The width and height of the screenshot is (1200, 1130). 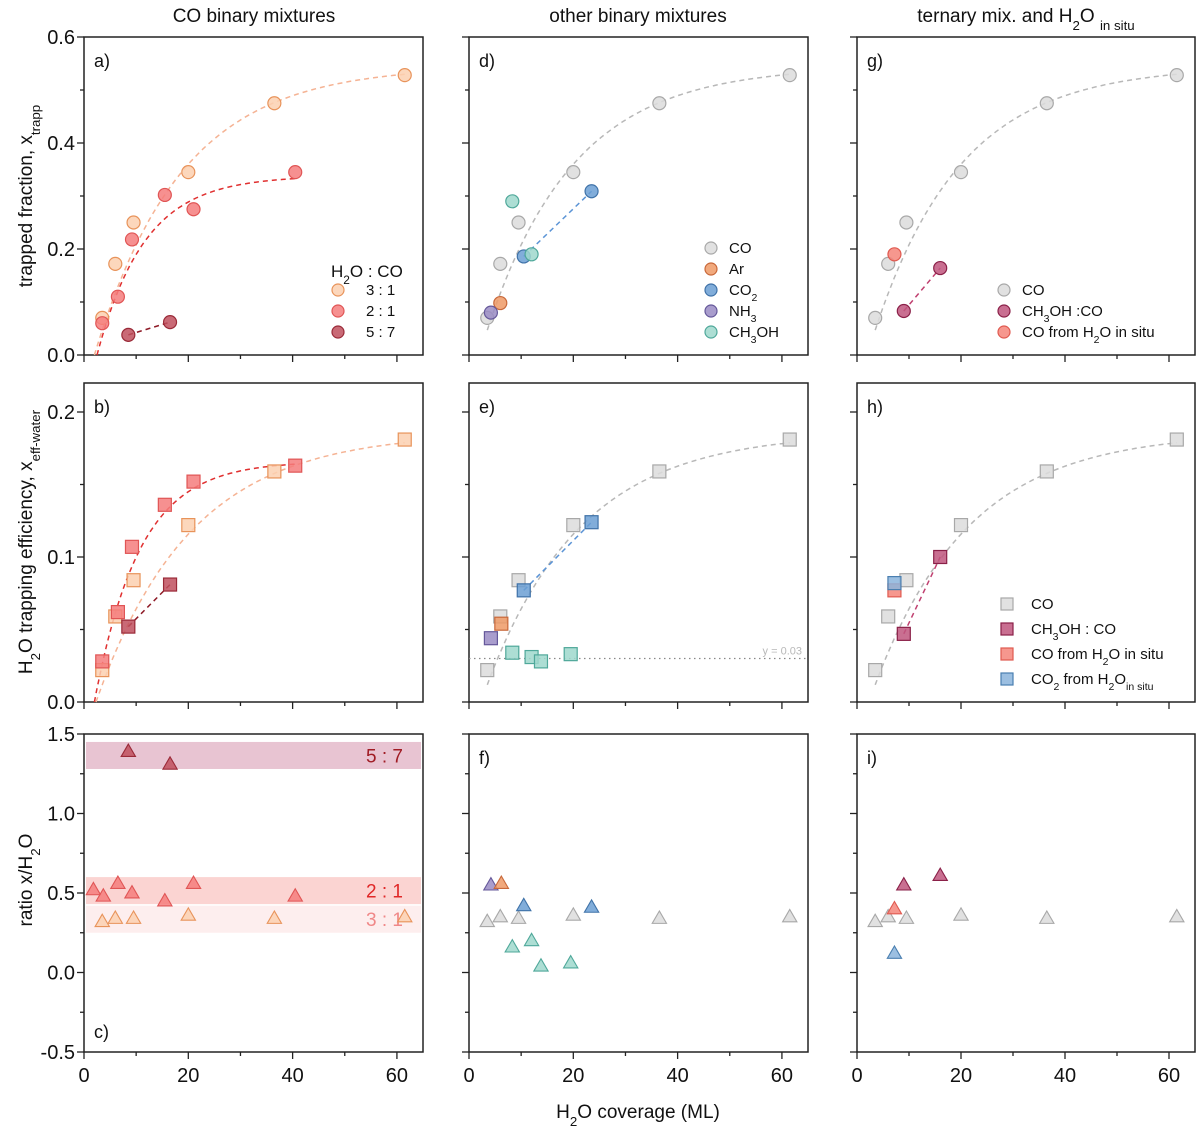 What do you see at coordinates (58, 1053) in the screenshot?
I see `y-tick-label: -0.5` at bounding box center [58, 1053].